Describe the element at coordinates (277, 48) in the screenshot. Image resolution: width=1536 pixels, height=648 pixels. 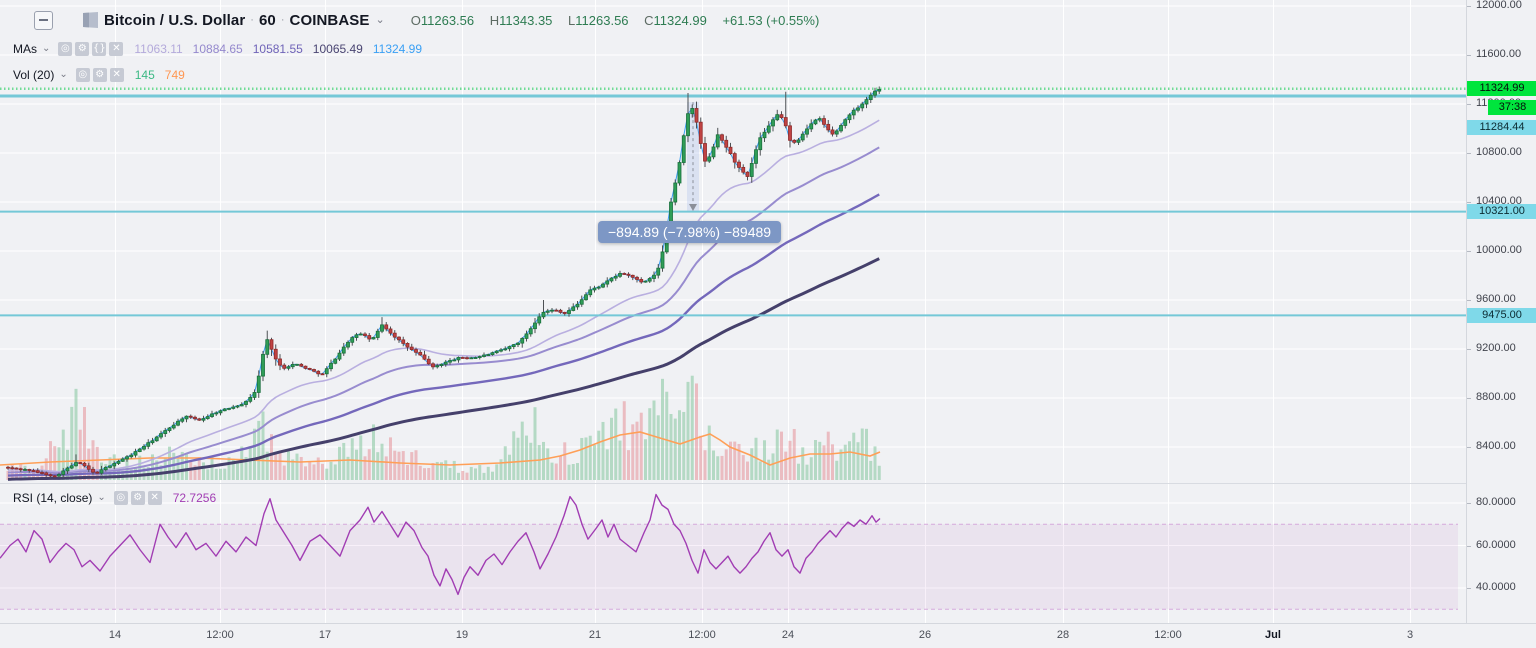
I see `ma-value-3: 10581.55` at that location.